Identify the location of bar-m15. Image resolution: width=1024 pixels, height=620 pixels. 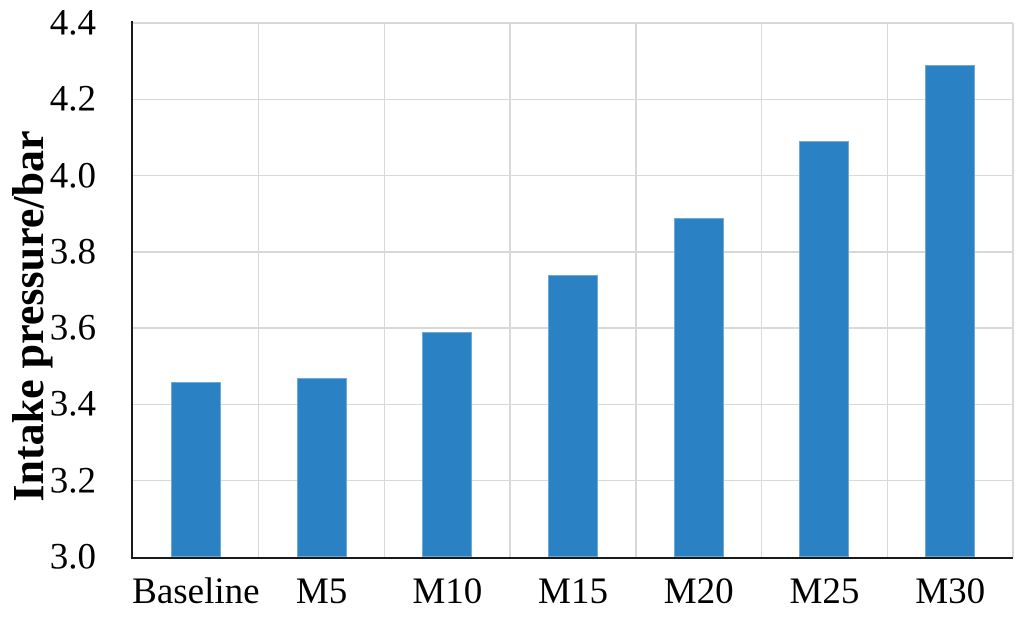
(573, 415).